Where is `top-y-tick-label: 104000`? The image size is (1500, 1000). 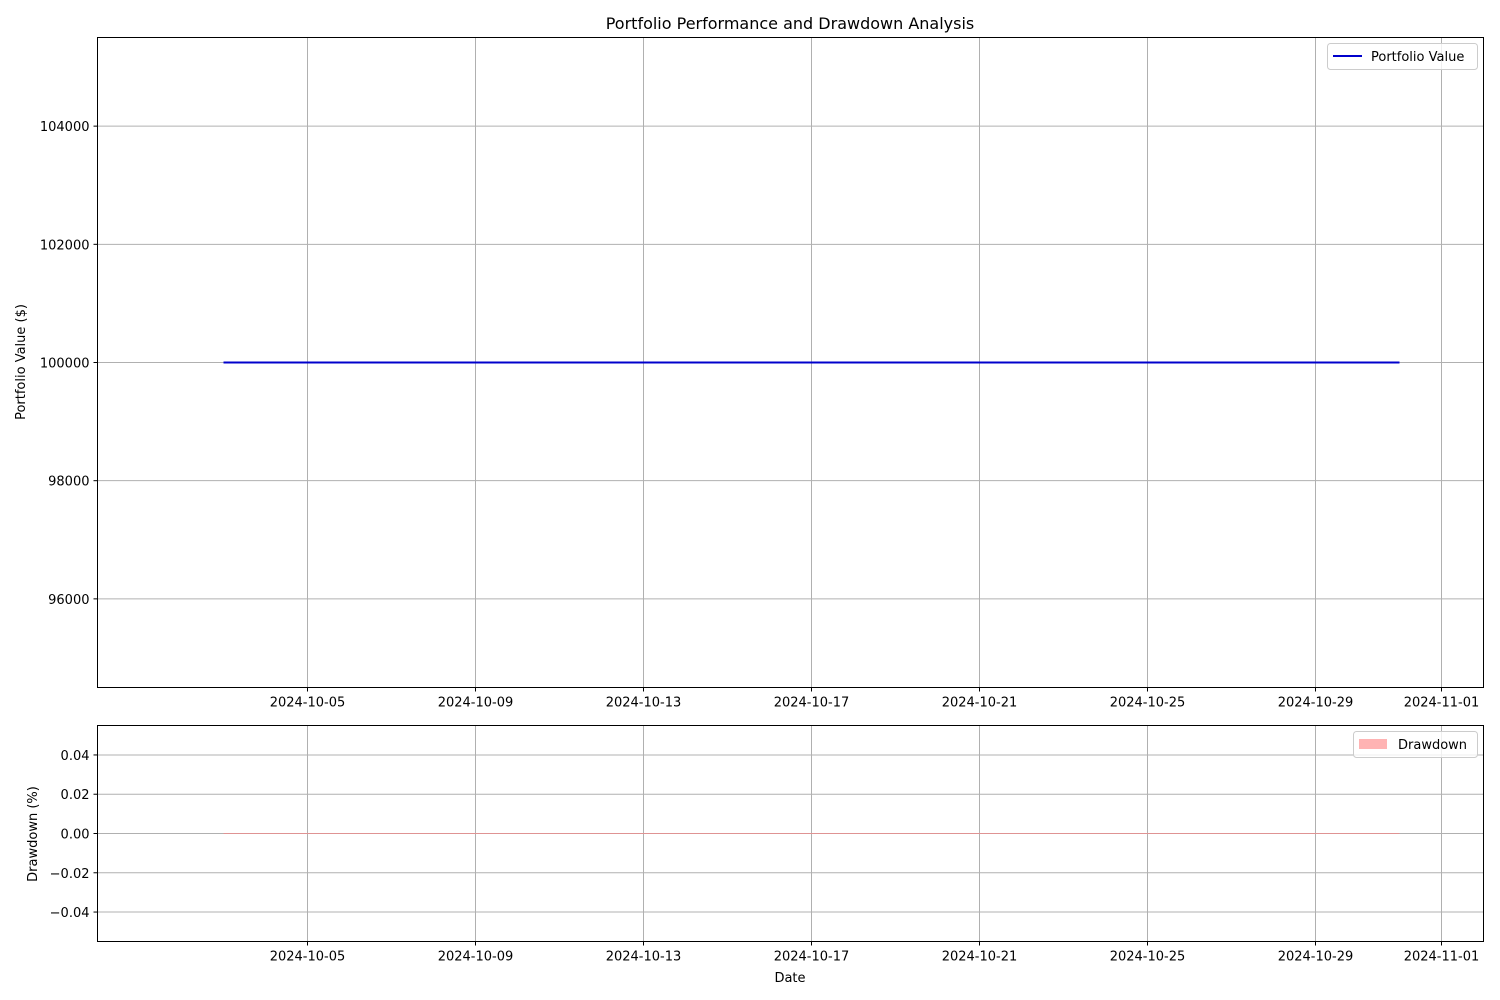
top-y-tick-label: 104000 is located at coordinates (65, 127).